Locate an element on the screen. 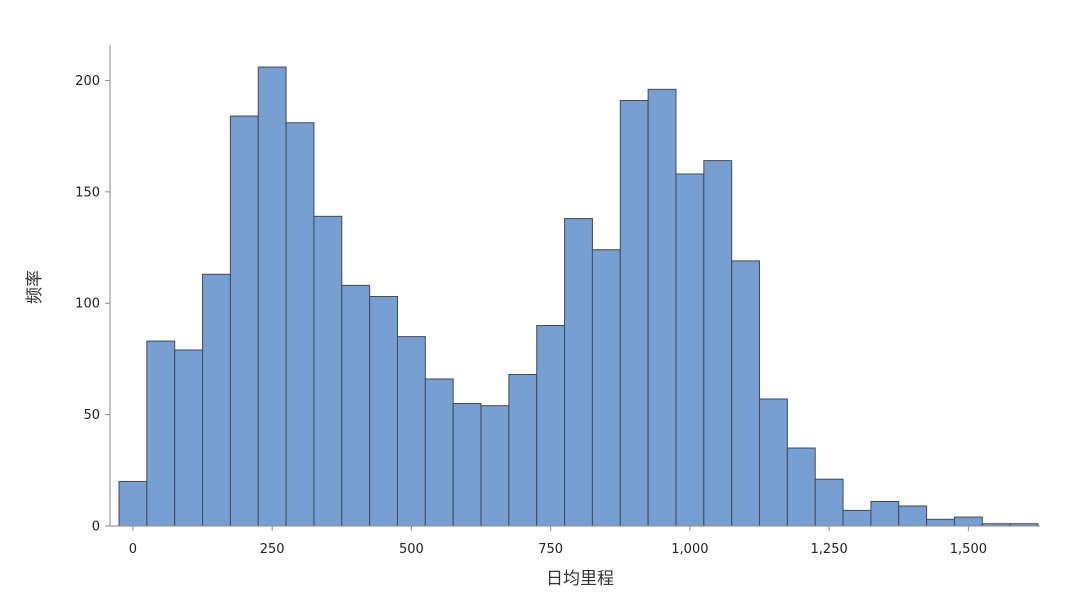  y-tick-label: 0 is located at coordinates (96, 527).